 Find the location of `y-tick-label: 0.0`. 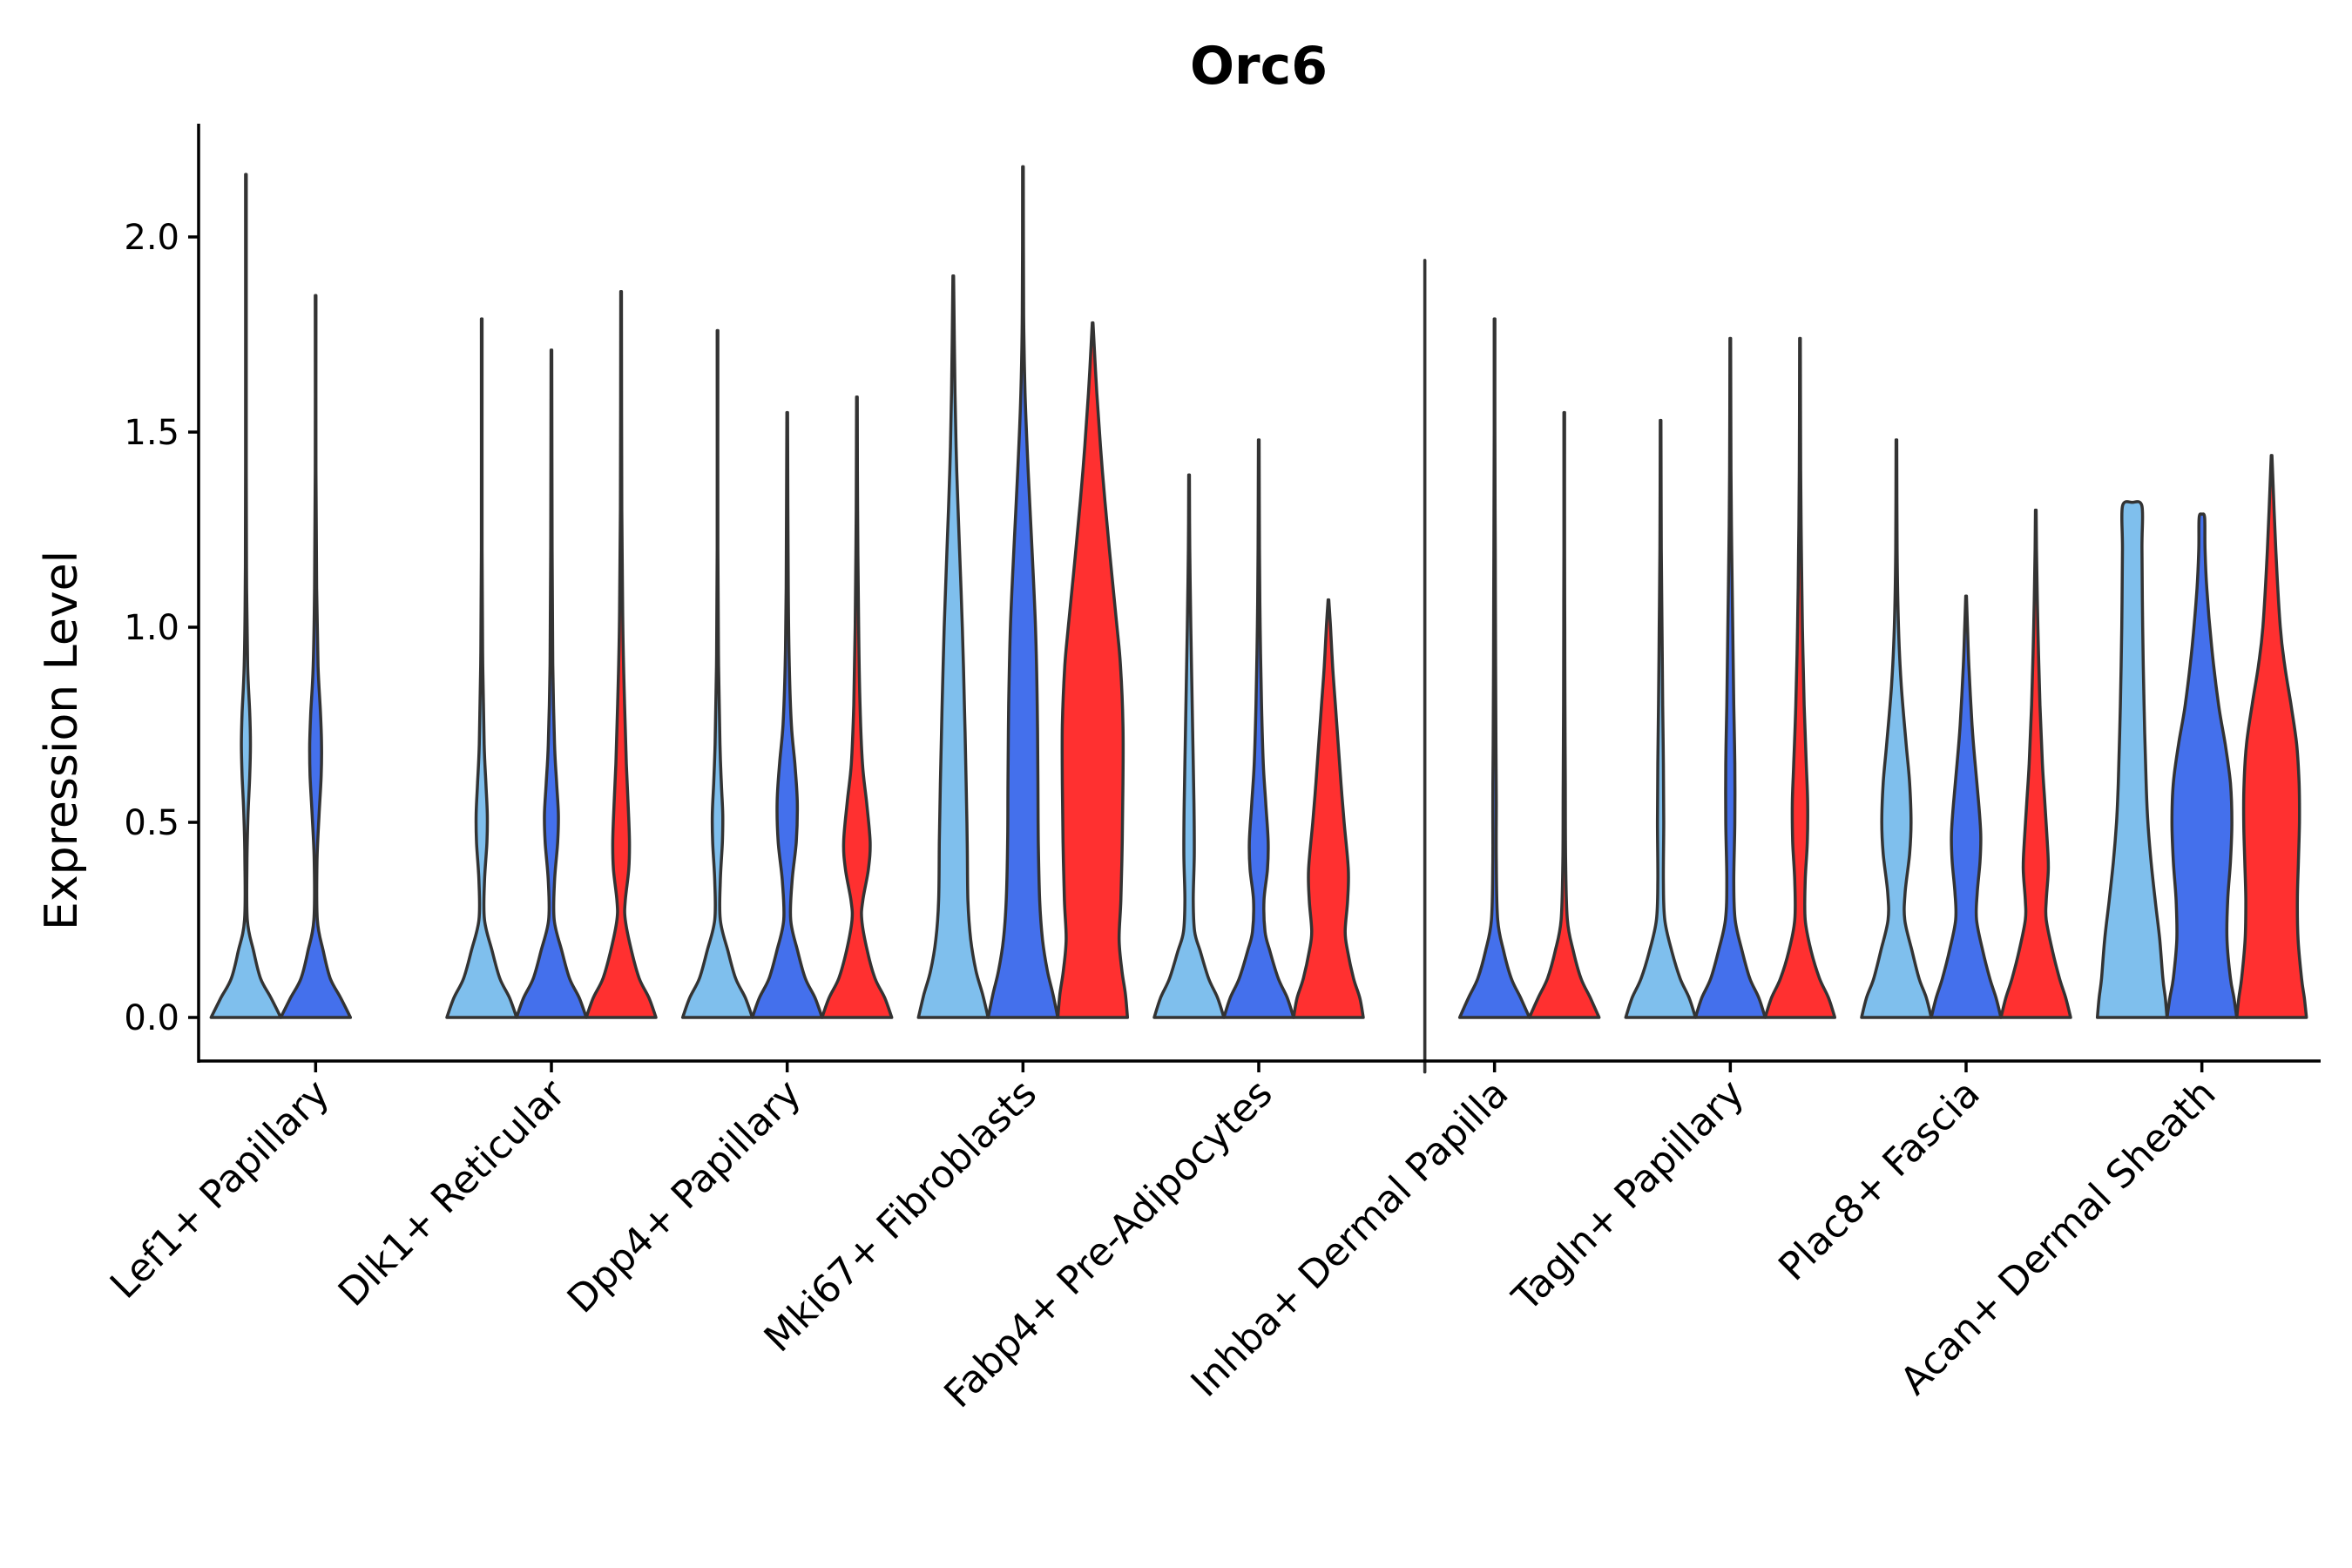

y-tick-label: 0.0 is located at coordinates (151, 1018).